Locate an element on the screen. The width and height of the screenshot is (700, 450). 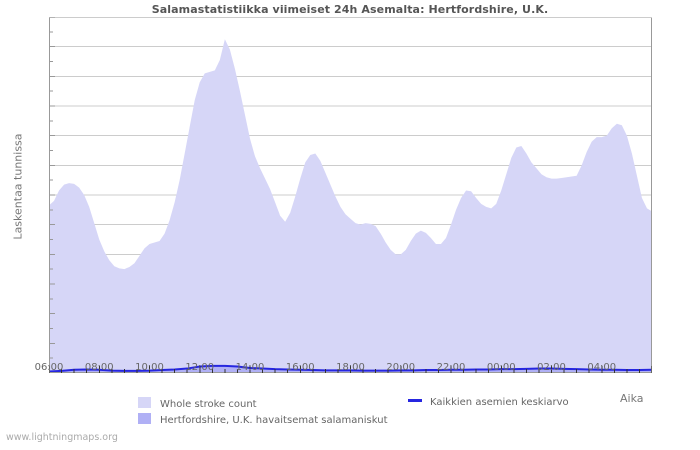
x-tick-label: 00:00 is located at coordinates (501, 367).